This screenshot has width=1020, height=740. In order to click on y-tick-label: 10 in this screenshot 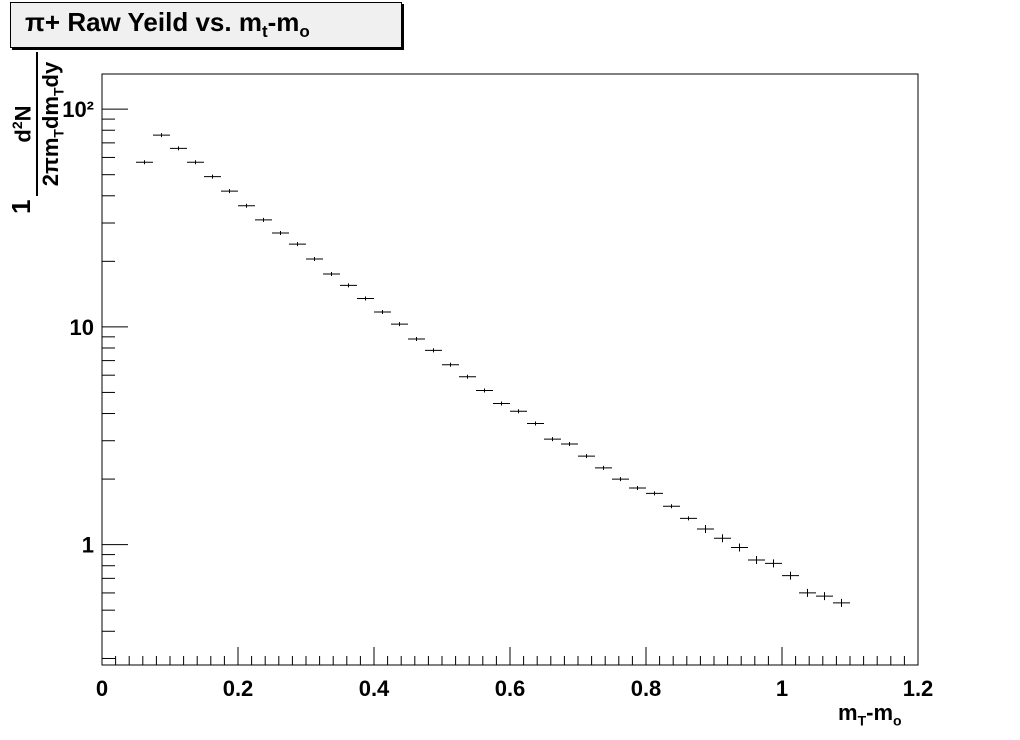, I will do `click(82, 327)`.